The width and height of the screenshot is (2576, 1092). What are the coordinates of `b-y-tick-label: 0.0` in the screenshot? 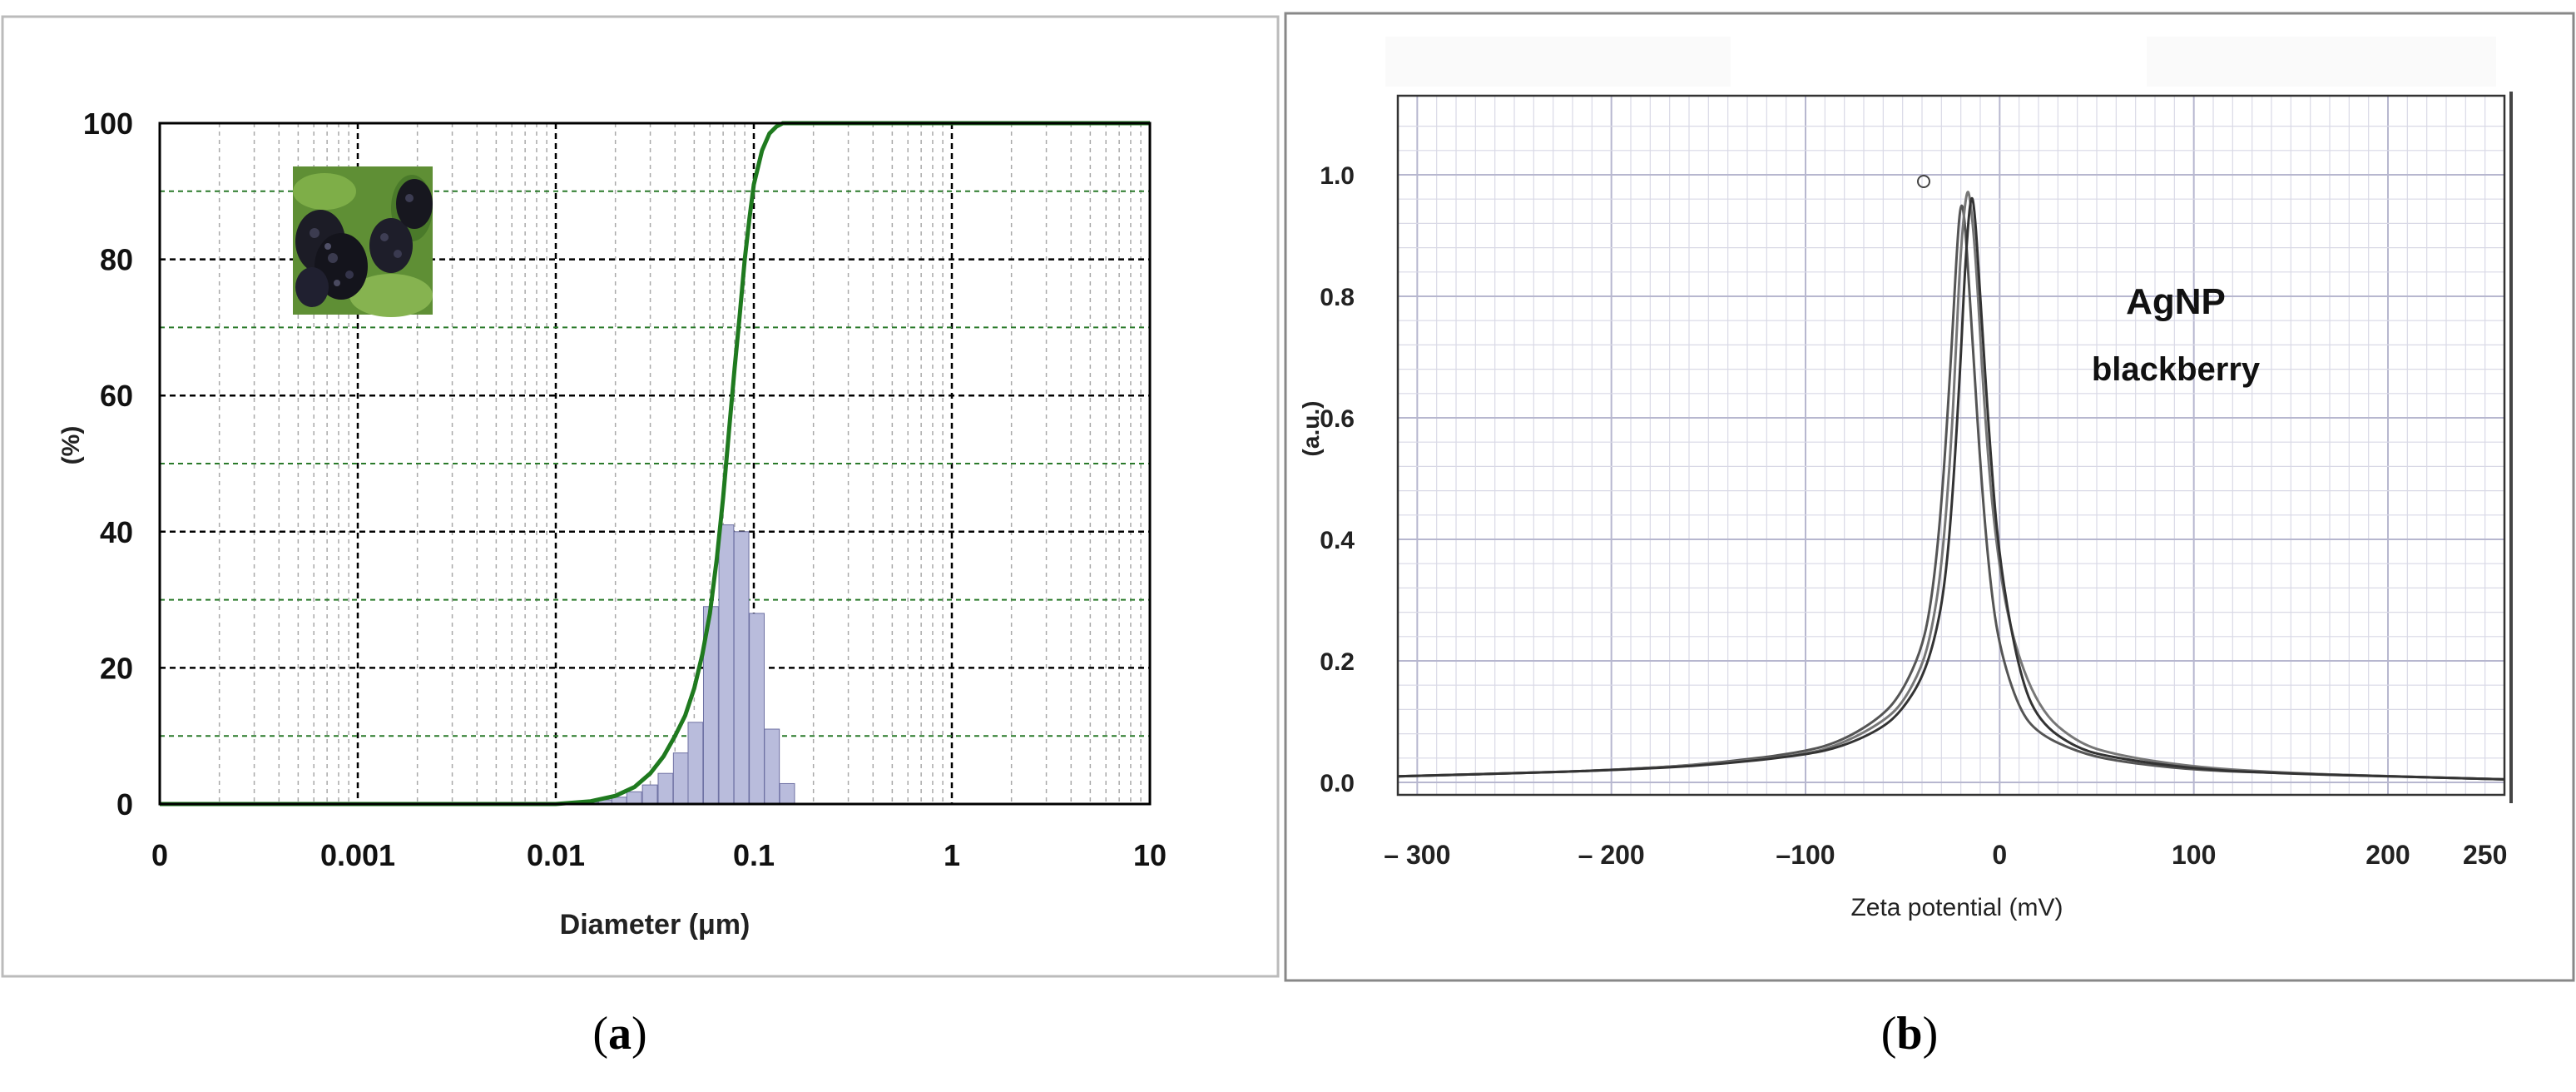 It's located at (1338, 783).